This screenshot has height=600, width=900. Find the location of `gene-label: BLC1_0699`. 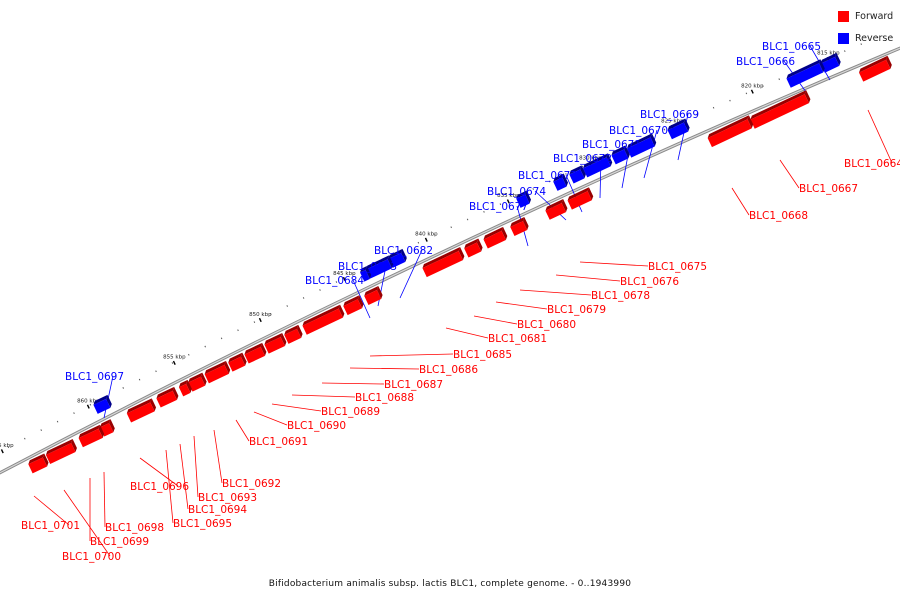

gene-label: BLC1_0699 is located at coordinates (119, 542).